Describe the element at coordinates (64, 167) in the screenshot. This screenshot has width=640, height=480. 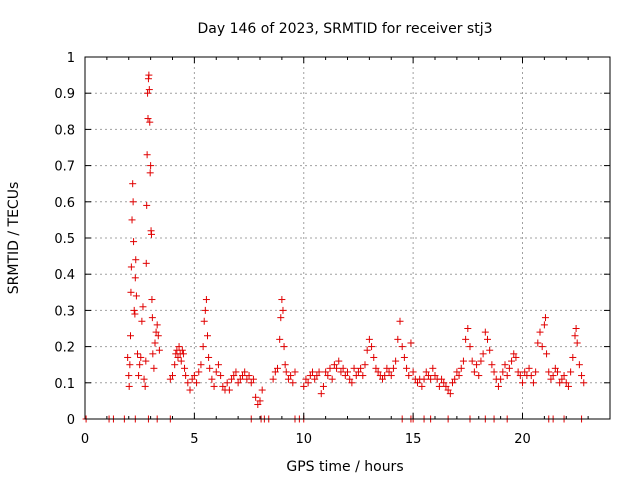
I see `y-tick-label: 0.7` at that location.